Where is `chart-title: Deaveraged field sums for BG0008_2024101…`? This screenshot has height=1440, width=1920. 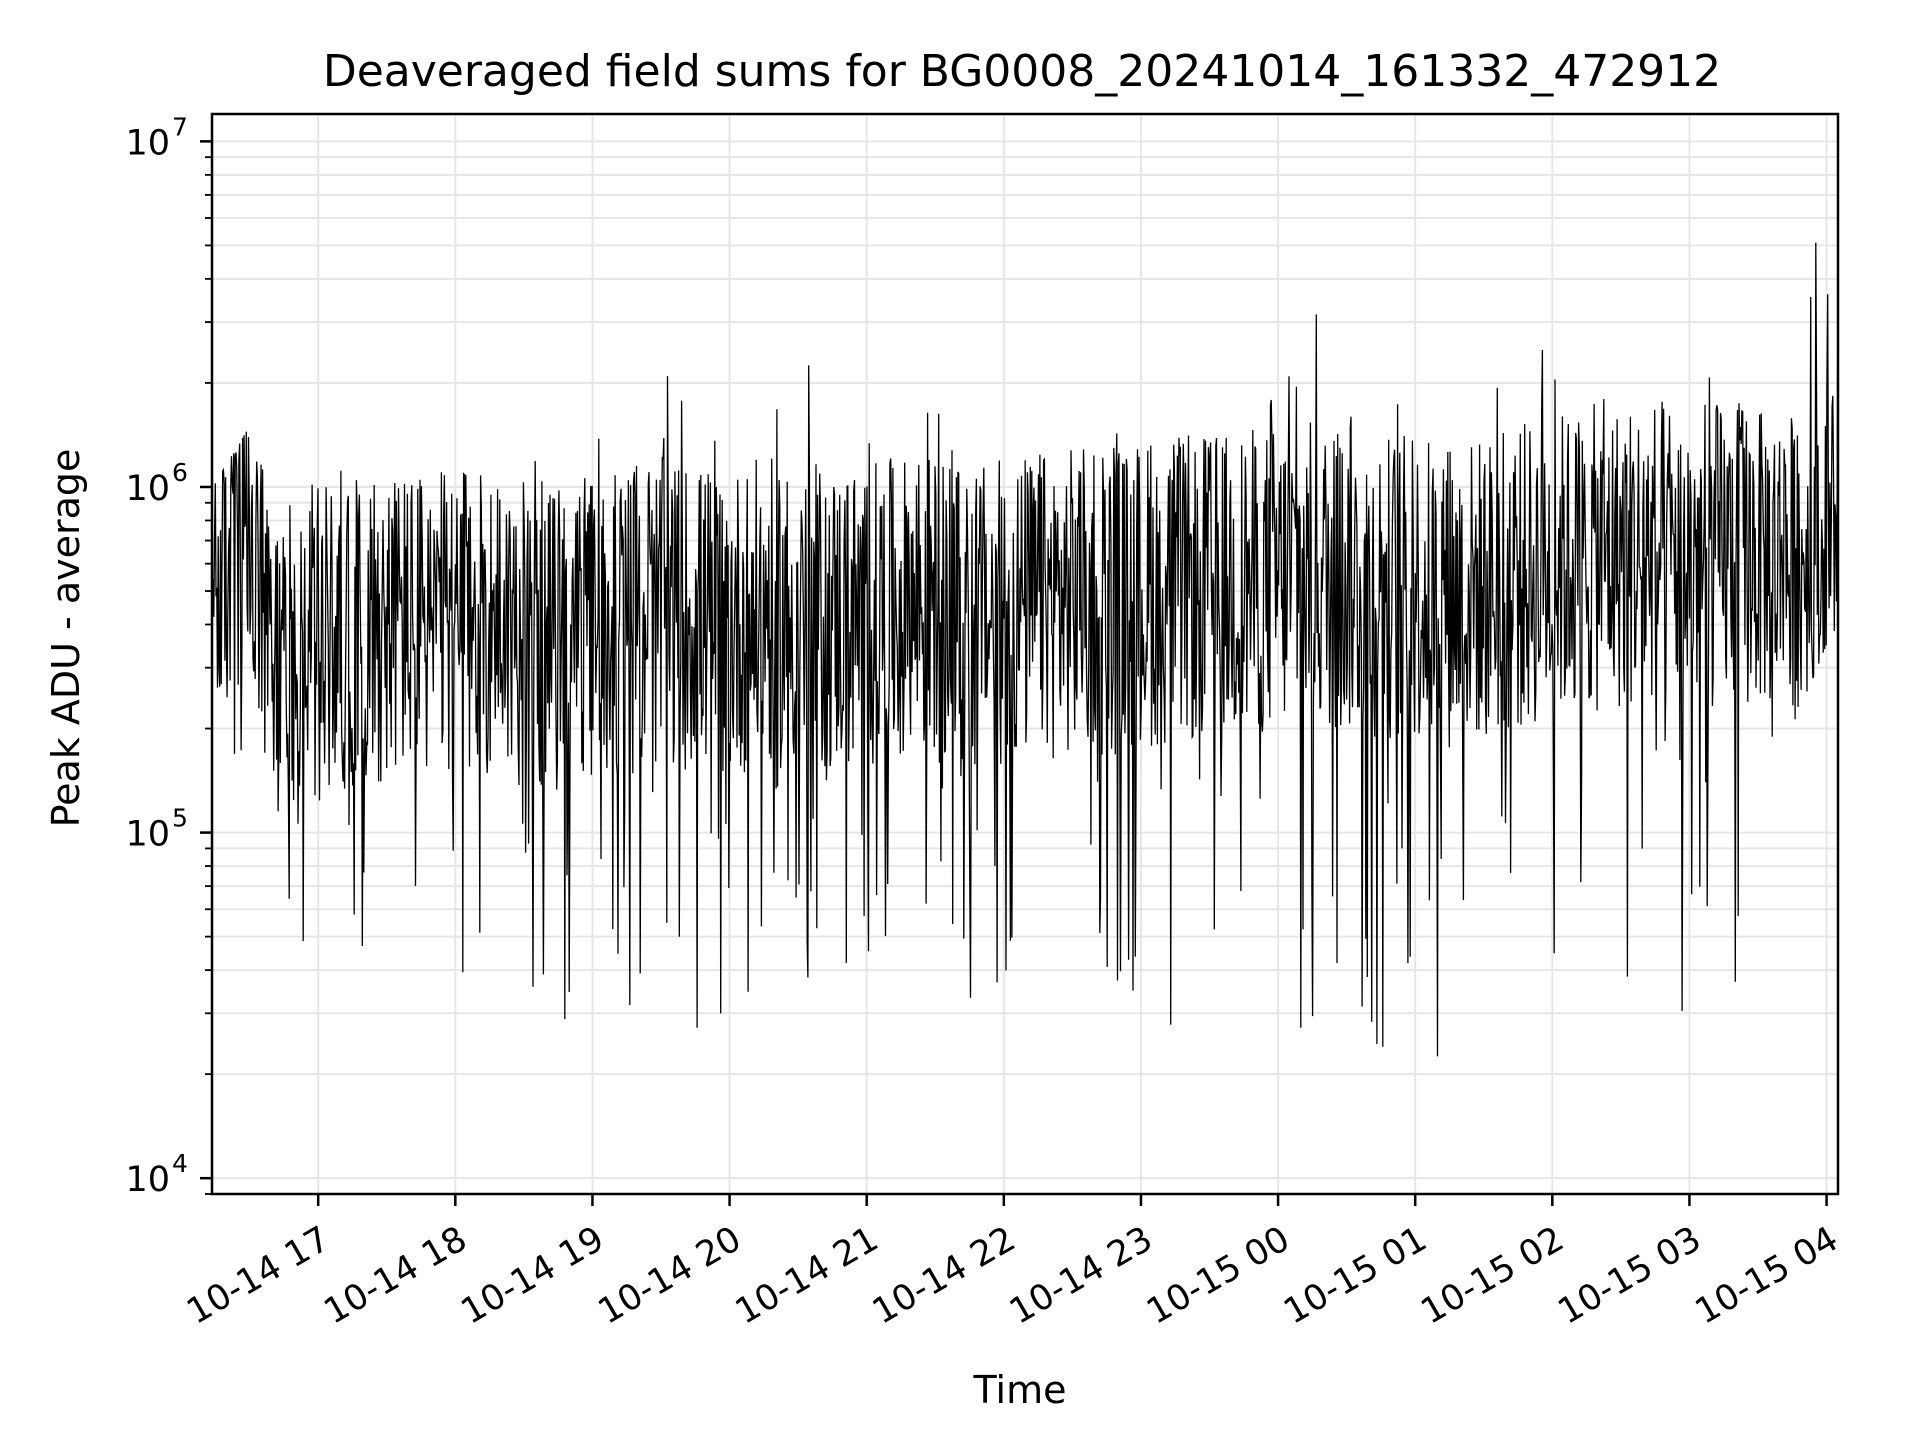 chart-title: Deaveraged field sums for BG0008_2024101… is located at coordinates (1022, 71).